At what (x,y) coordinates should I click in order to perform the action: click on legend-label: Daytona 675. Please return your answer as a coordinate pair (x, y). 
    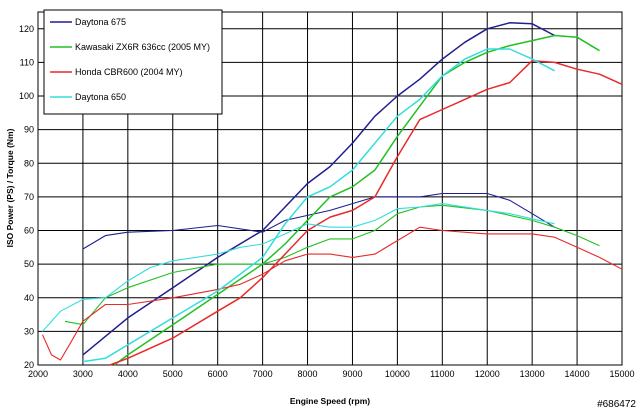
    Looking at the image, I should click on (100, 22).